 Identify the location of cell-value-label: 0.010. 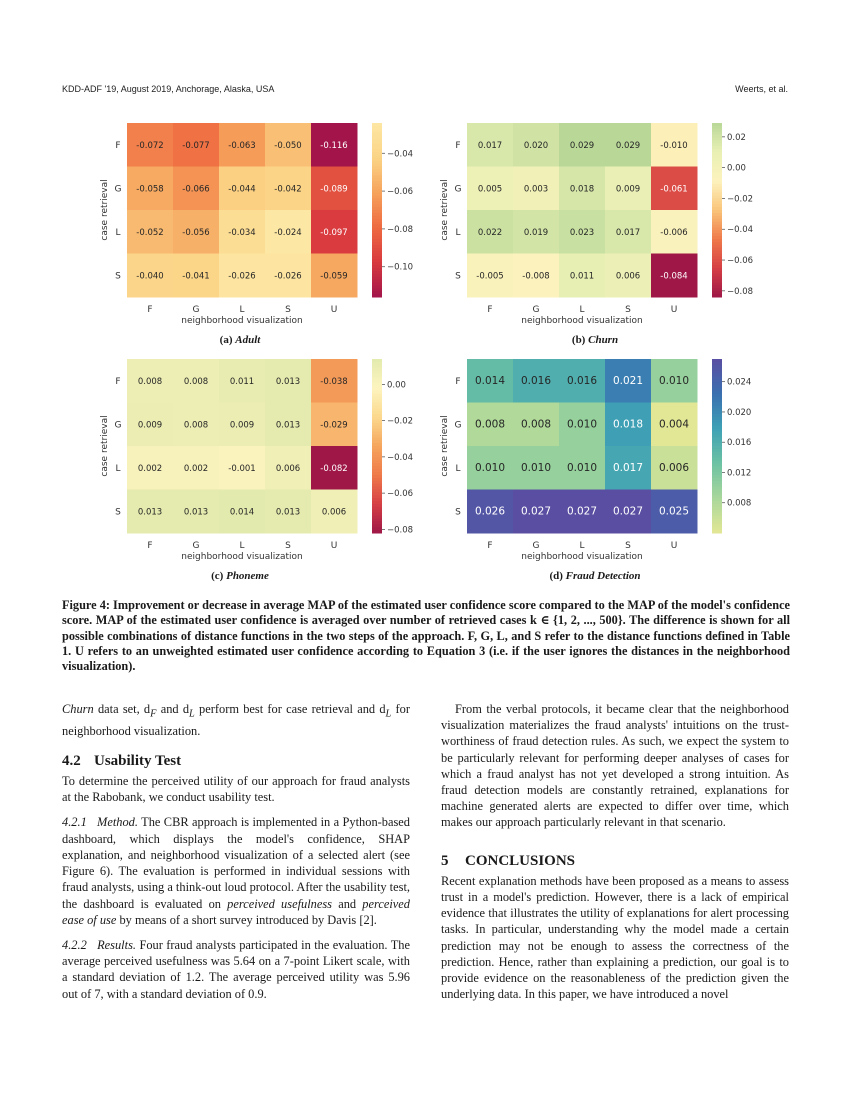
(674, 381).